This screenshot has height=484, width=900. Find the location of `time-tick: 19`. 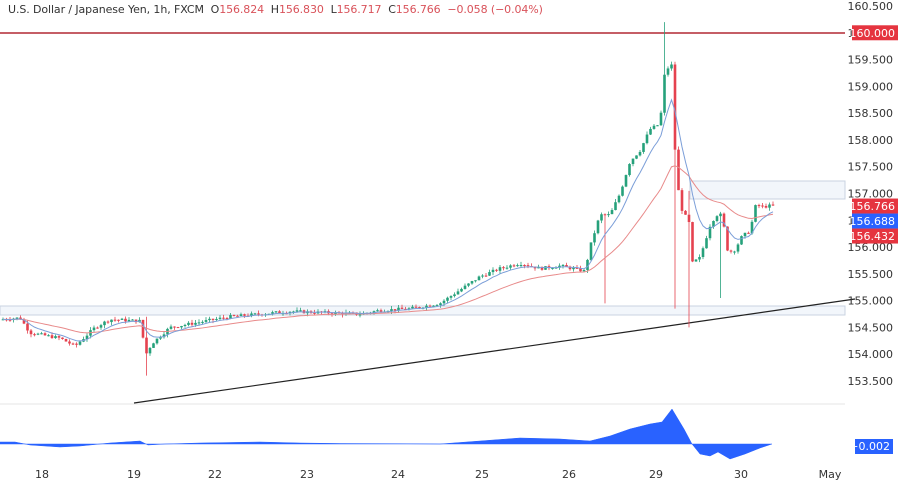

time-tick: 19 is located at coordinates (134, 474).